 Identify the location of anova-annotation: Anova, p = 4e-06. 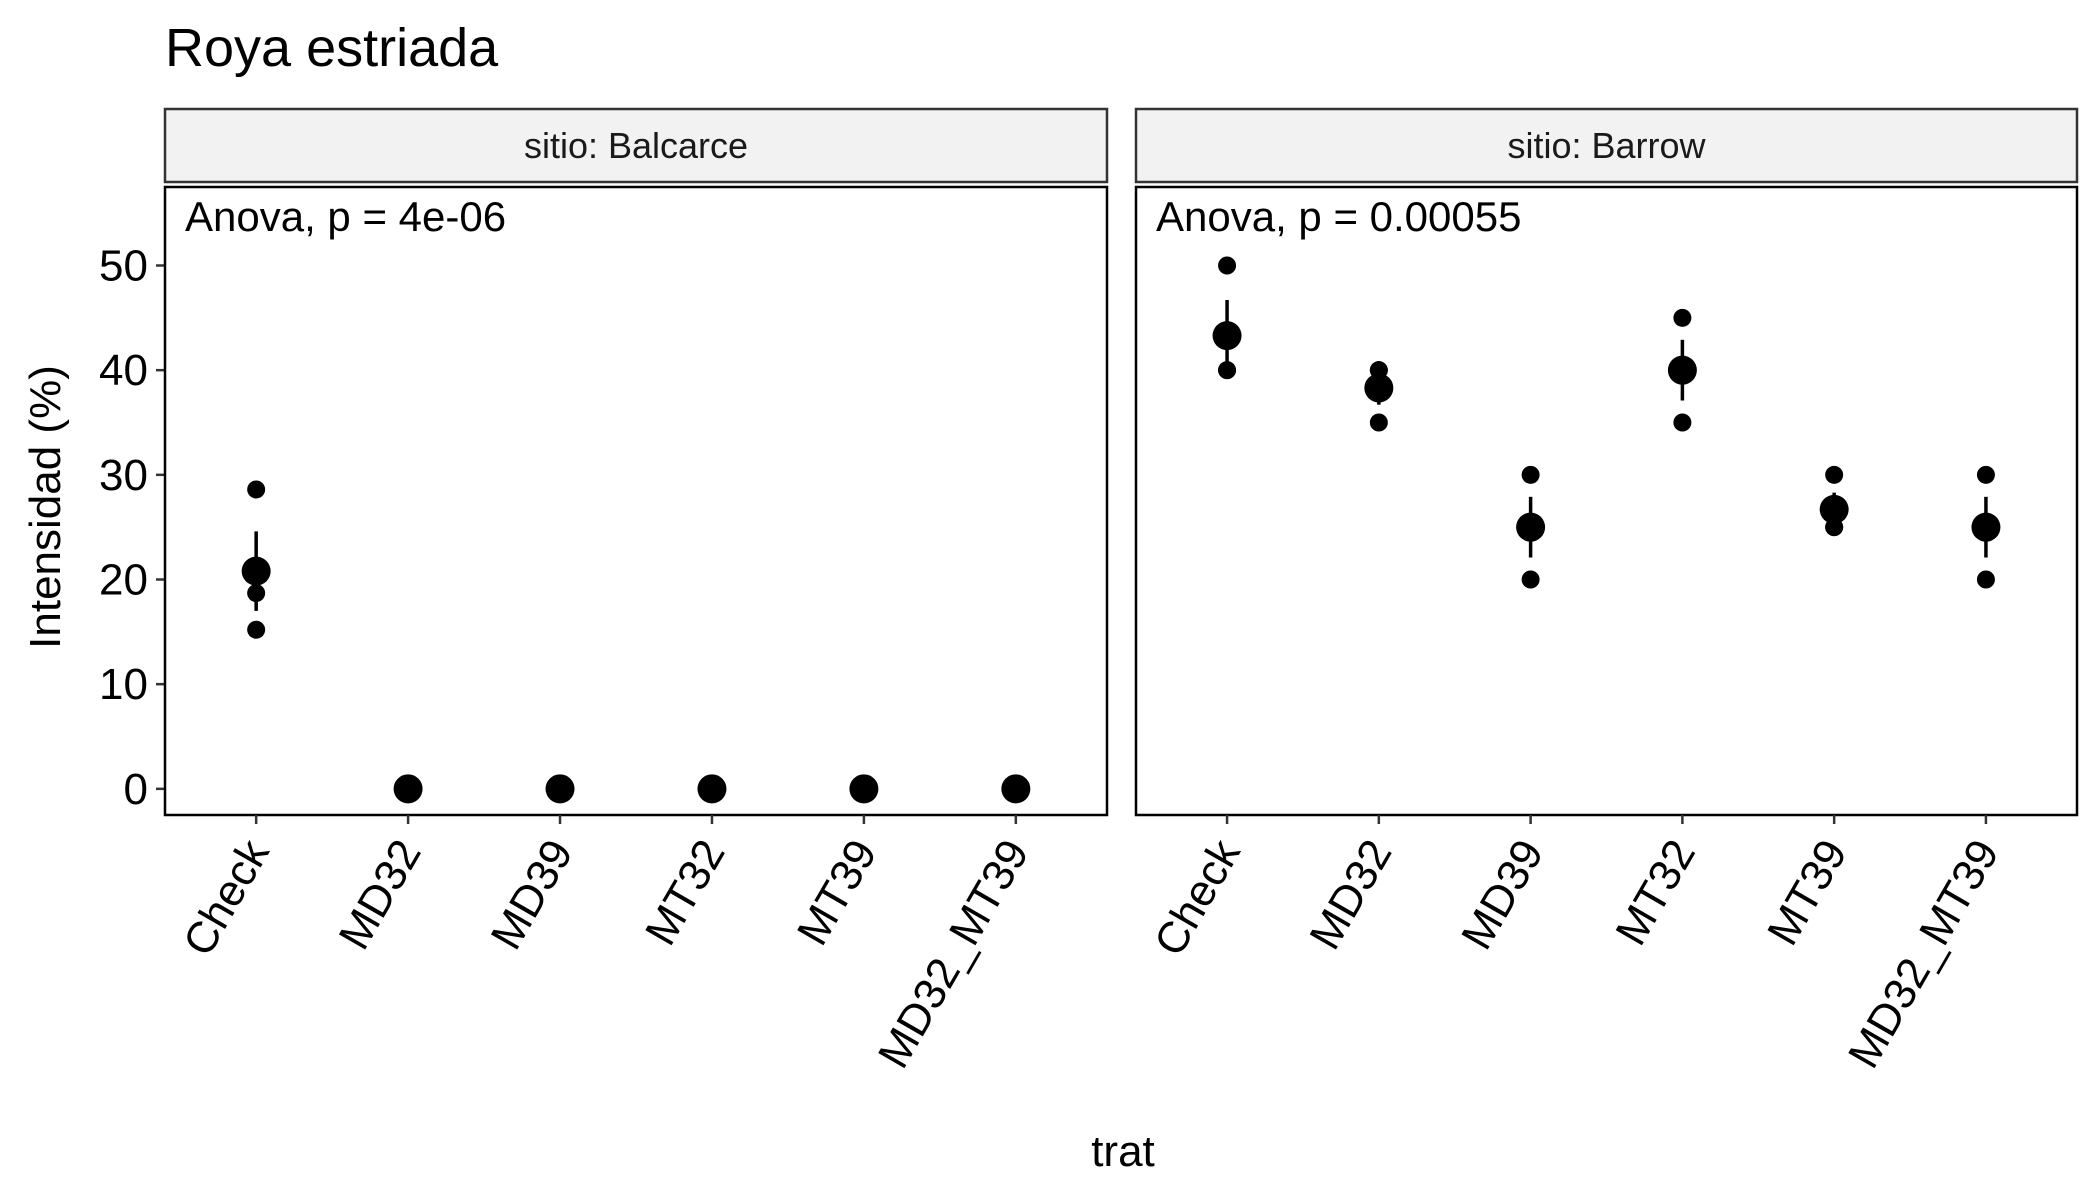
(345, 216).